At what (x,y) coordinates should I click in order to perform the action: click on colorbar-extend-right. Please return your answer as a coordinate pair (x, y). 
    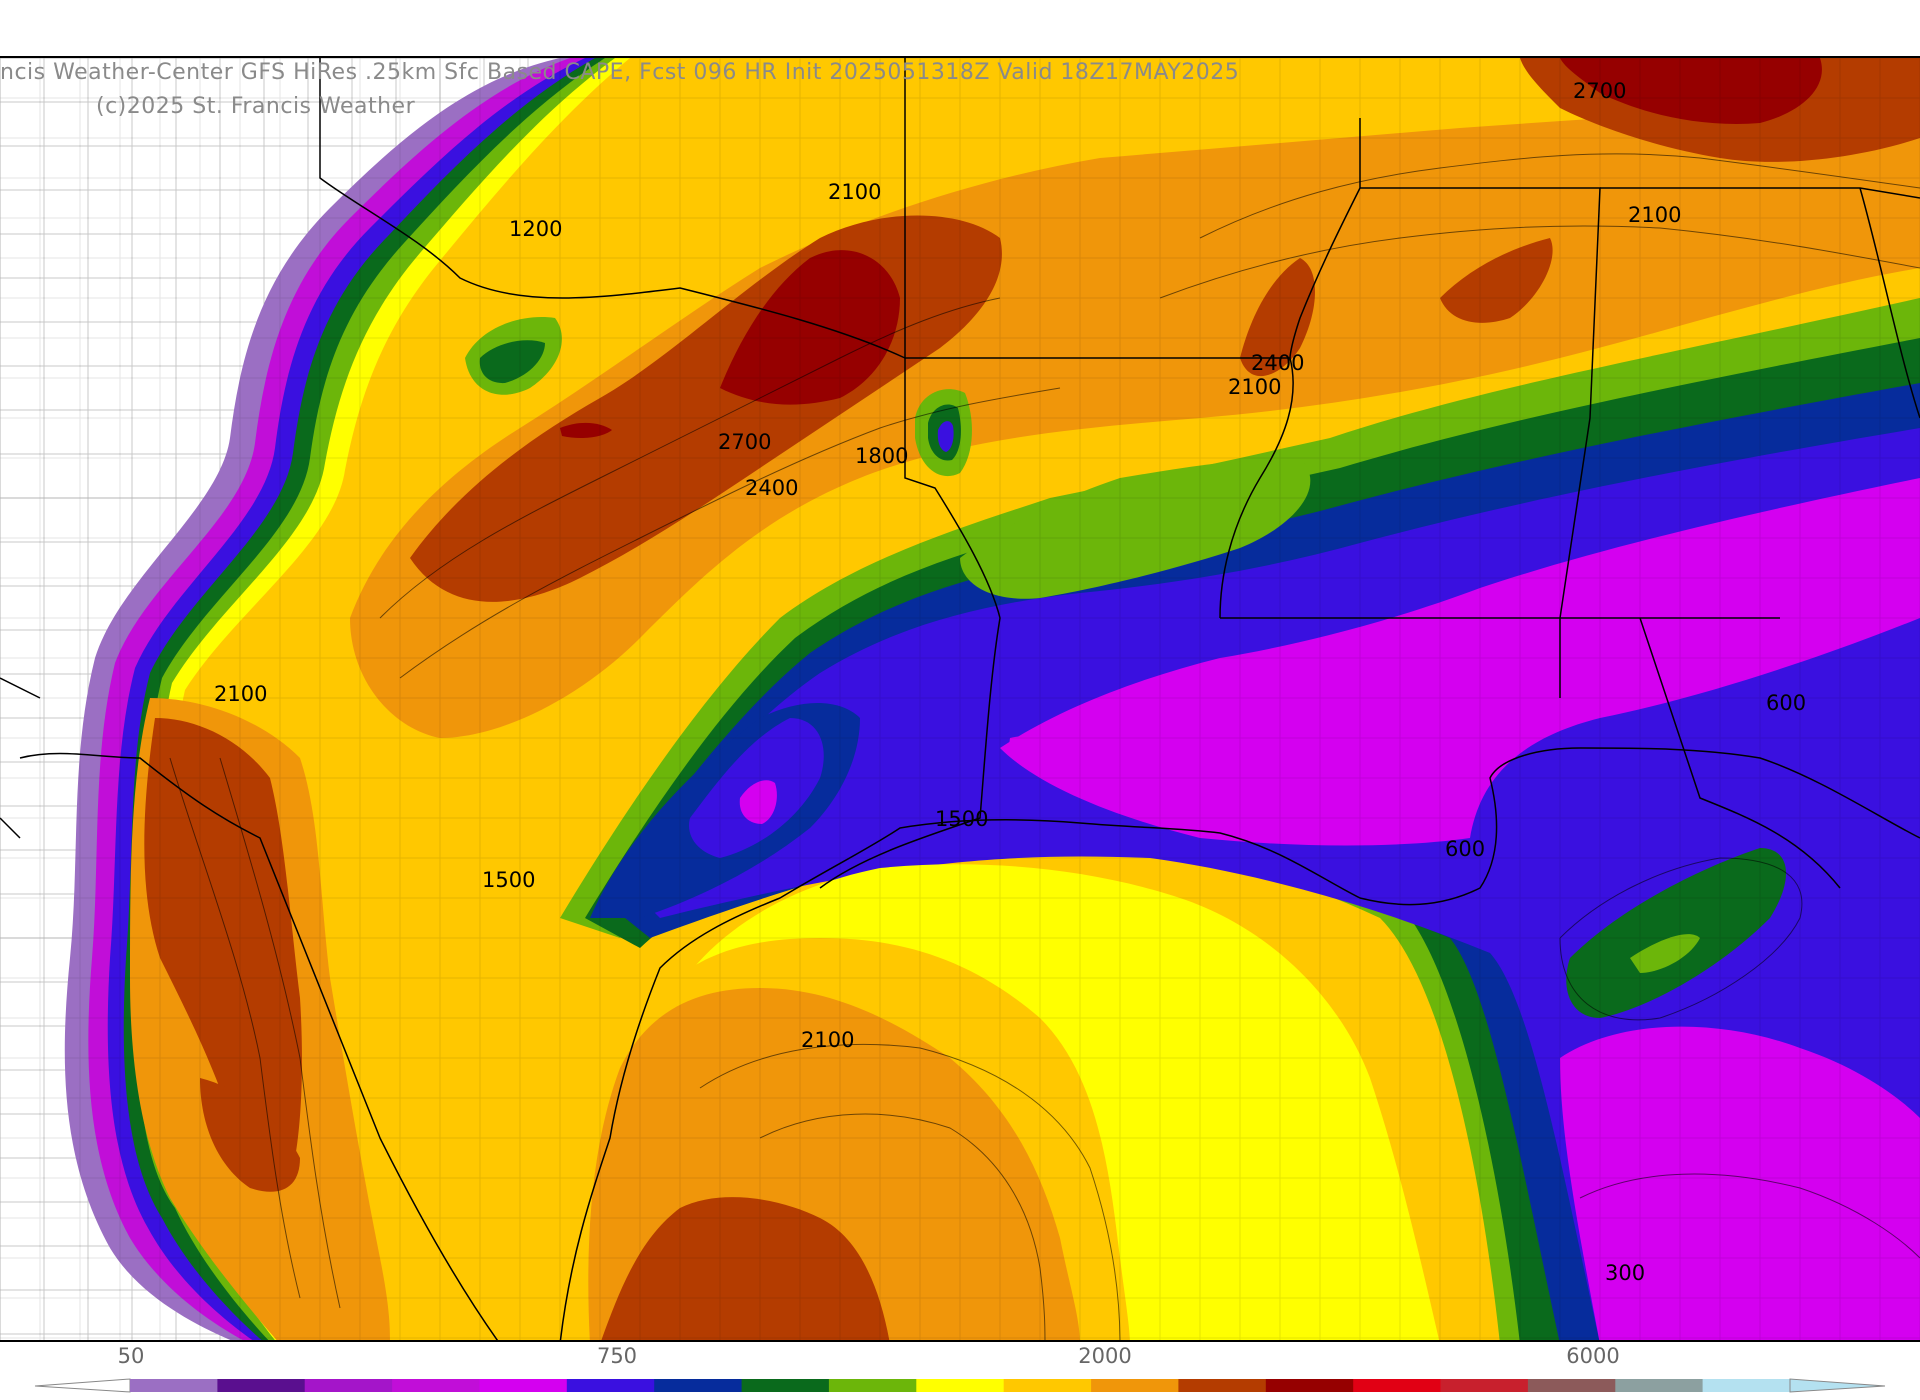
    Looking at the image, I should click on (1837, 1385).